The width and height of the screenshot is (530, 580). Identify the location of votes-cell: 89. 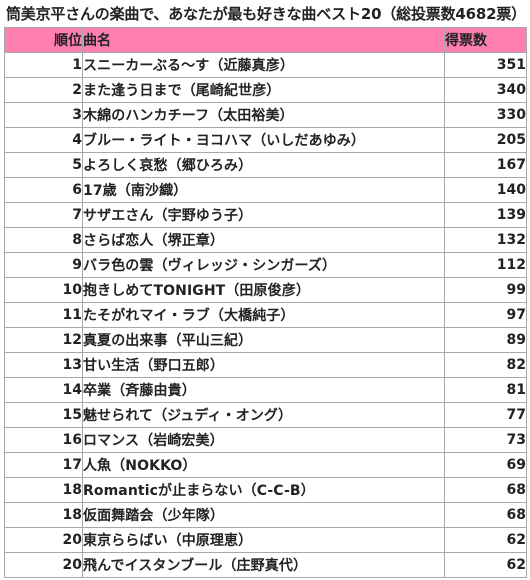
(485, 340).